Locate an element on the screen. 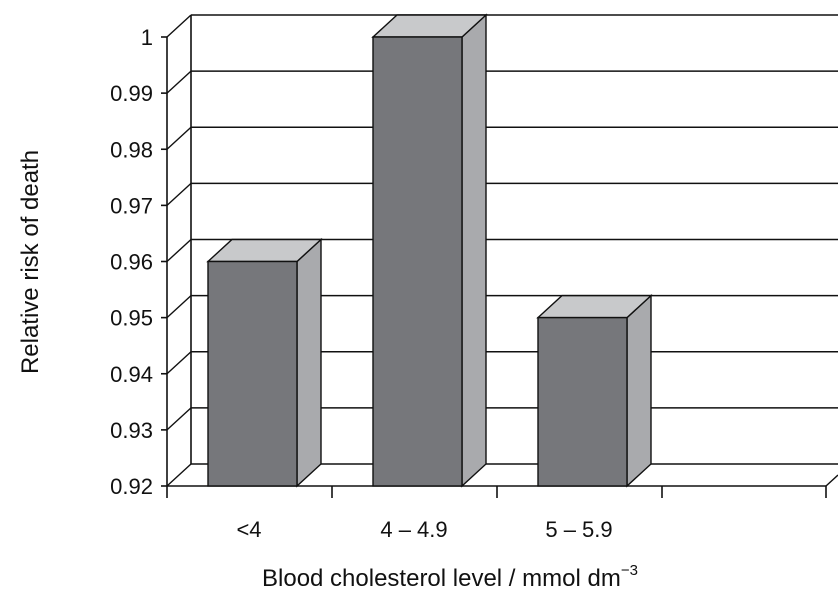  x-axis-title: Blood cholesterol level / mmol dm−3 is located at coordinates (450, 577).